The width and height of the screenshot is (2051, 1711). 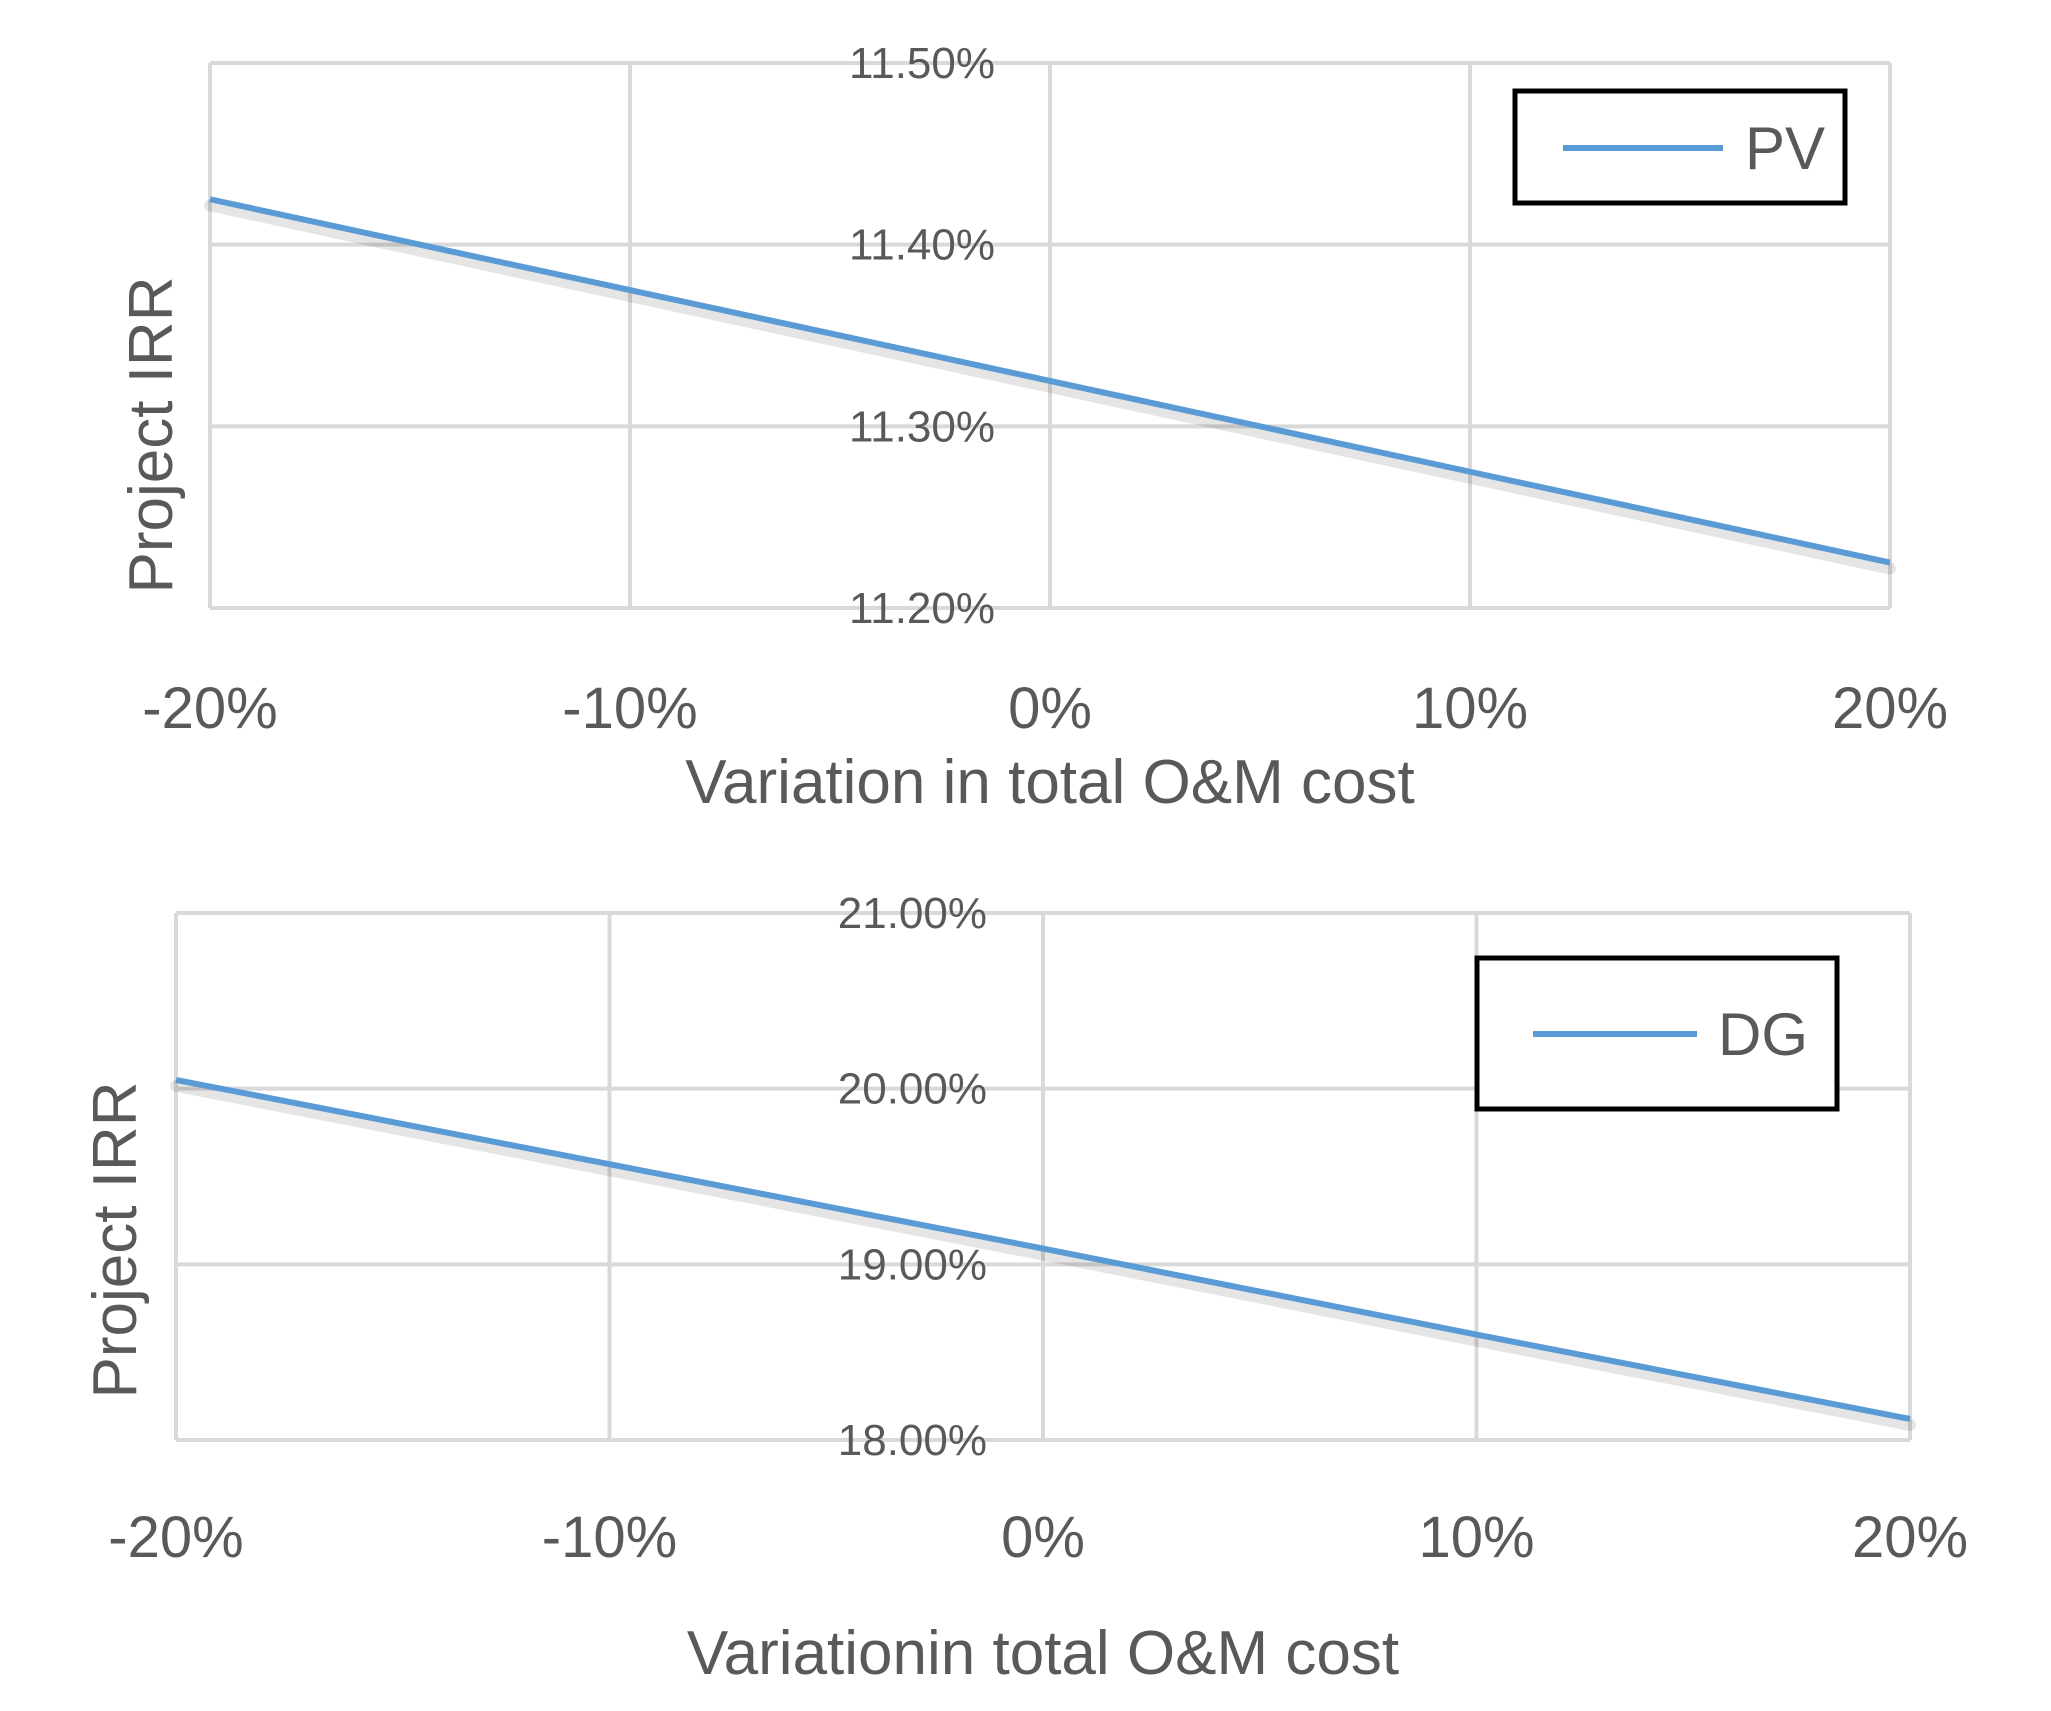 I want to click on legend-label: PV, so click(x=1785, y=148).